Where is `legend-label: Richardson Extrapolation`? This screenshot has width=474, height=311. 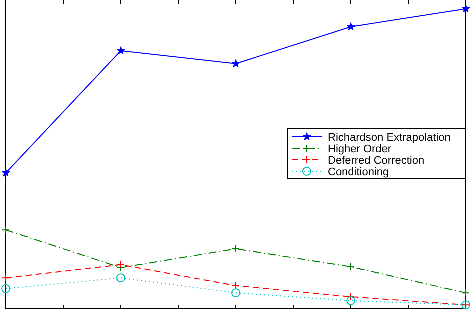 legend-label: Richardson Extrapolation is located at coordinates (389, 138).